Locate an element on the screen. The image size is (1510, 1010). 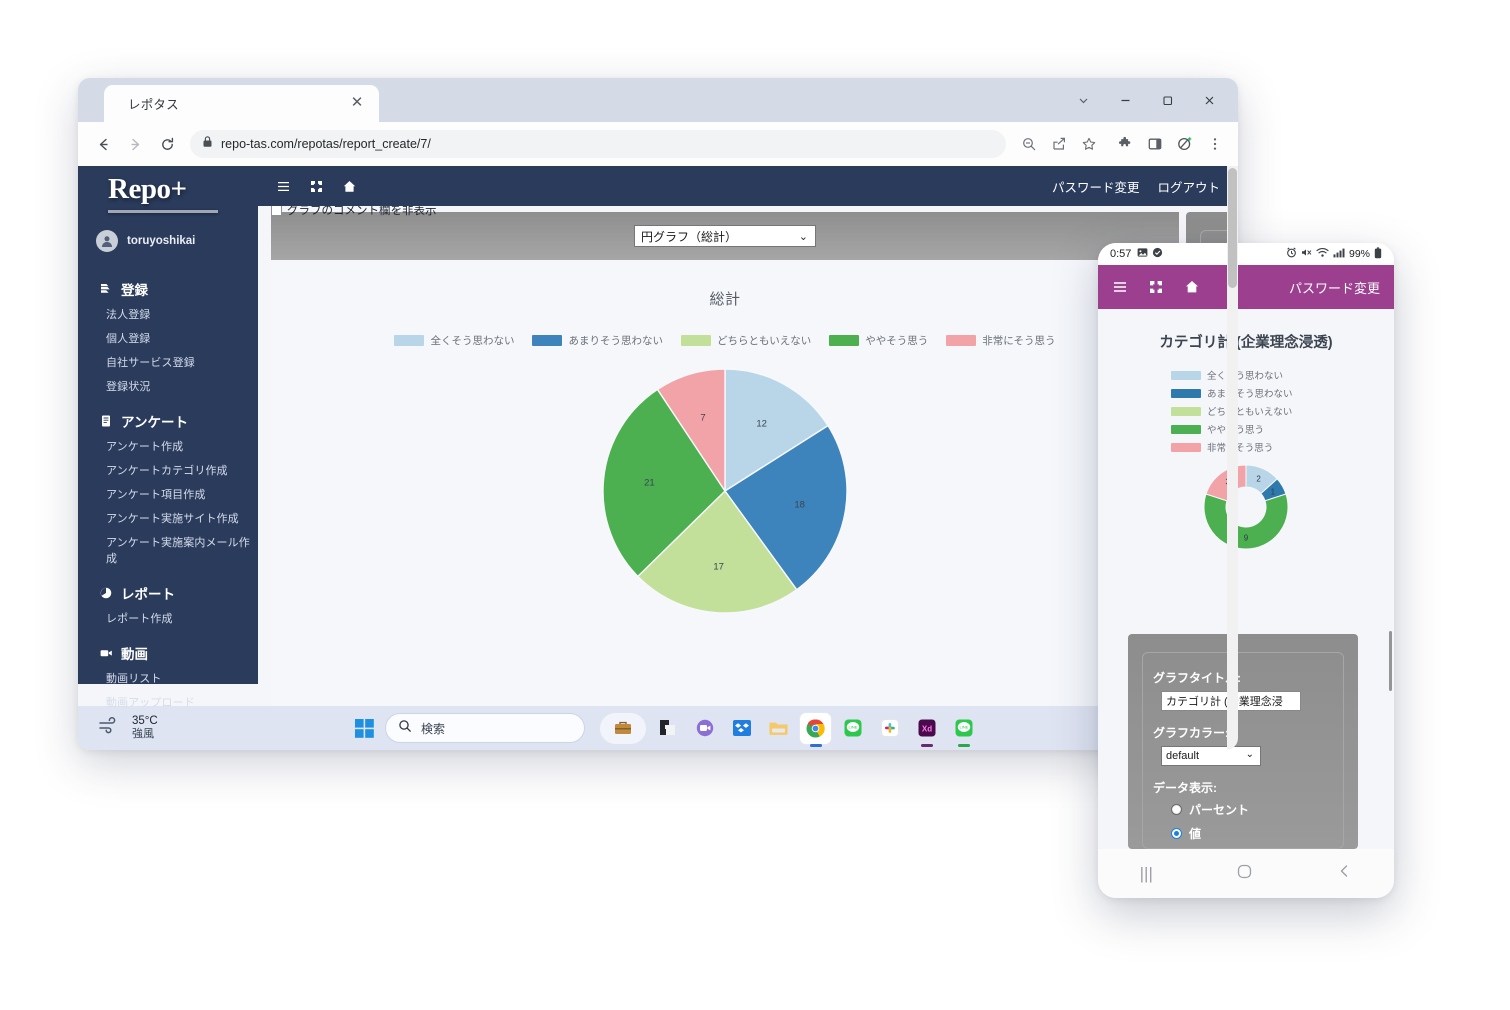
alarm-icon is located at coordinates (1291, 254).